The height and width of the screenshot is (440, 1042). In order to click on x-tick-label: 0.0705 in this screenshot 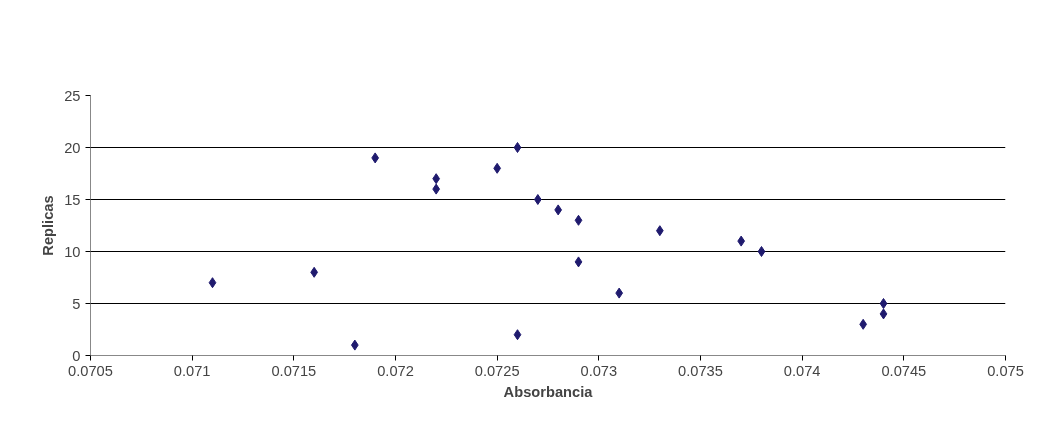, I will do `click(90, 370)`.